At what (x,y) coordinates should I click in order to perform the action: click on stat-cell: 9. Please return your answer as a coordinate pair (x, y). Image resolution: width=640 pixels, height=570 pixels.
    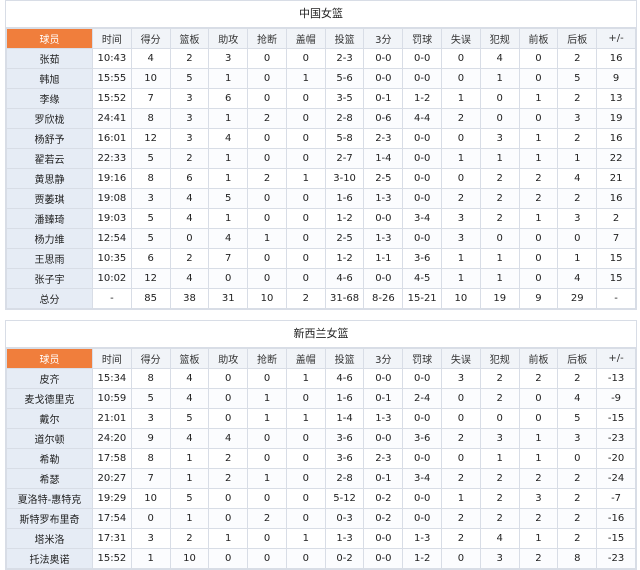
    Looking at the image, I should click on (150, 438).